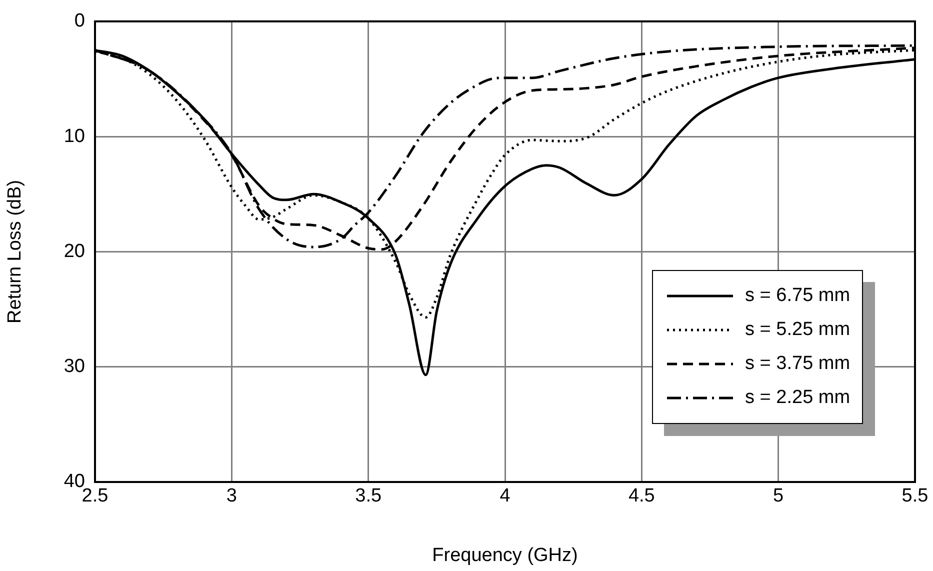 Image resolution: width=933 pixels, height=571 pixels. I want to click on x-tick-label: 3, so click(231, 496).